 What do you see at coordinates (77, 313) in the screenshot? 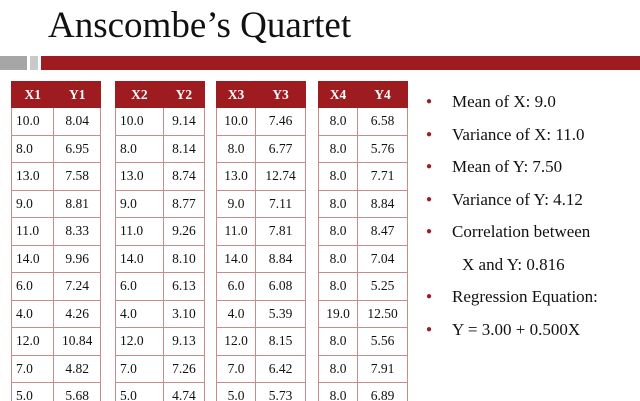
I see `y-value-cell: 4.26` at bounding box center [77, 313].